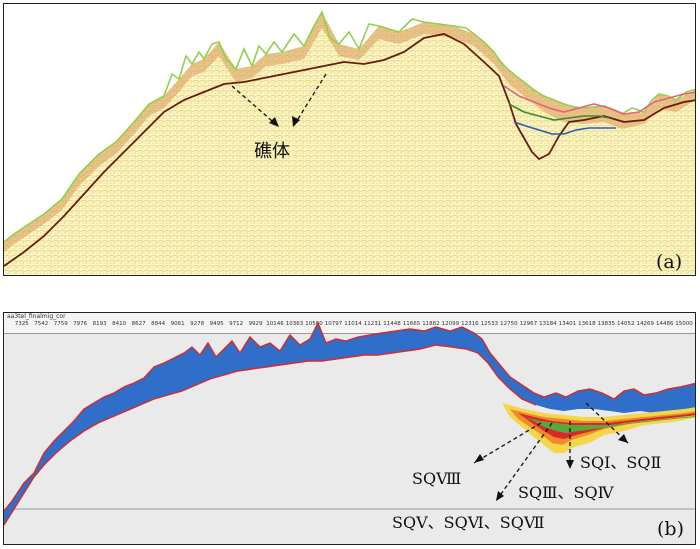 This screenshot has height=549, width=700. I want to click on ruler-tick: 8410, so click(119, 324).